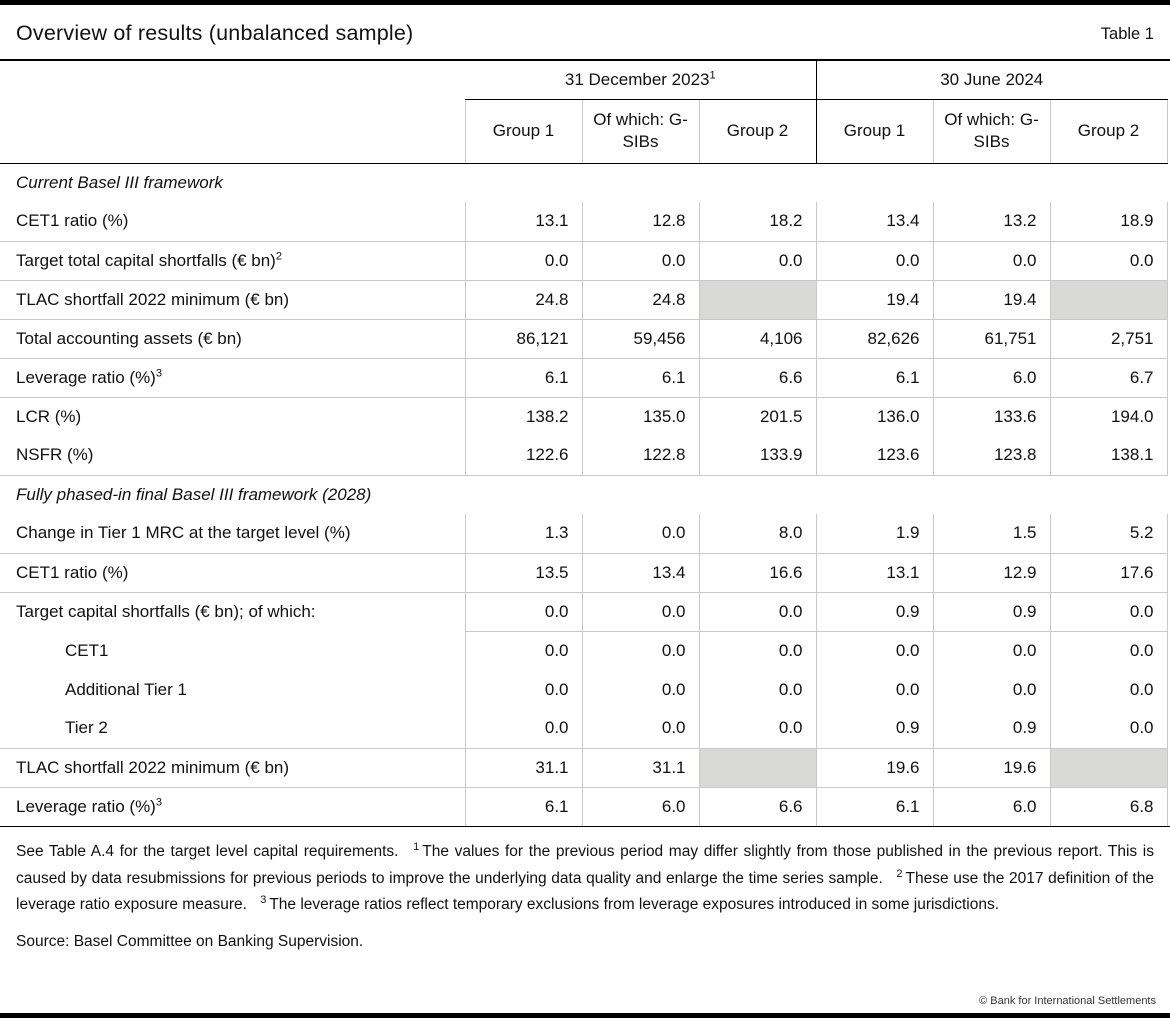  Describe the element at coordinates (991, 534) in the screenshot. I see `cell-value: 1.5` at that location.